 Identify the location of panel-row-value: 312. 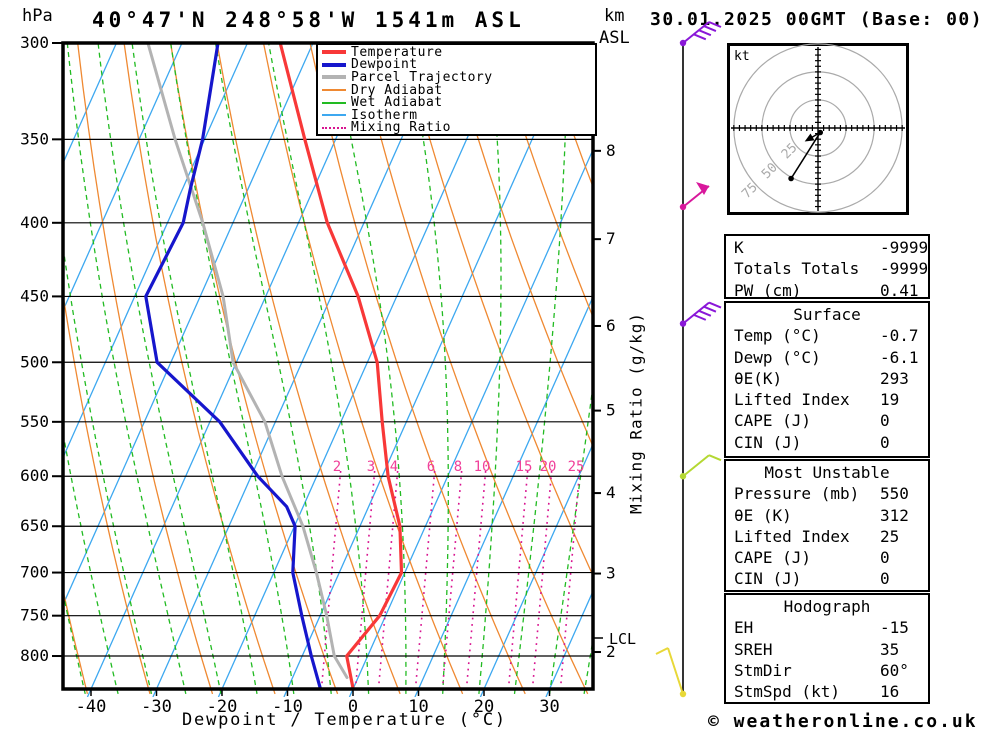
(894, 515).